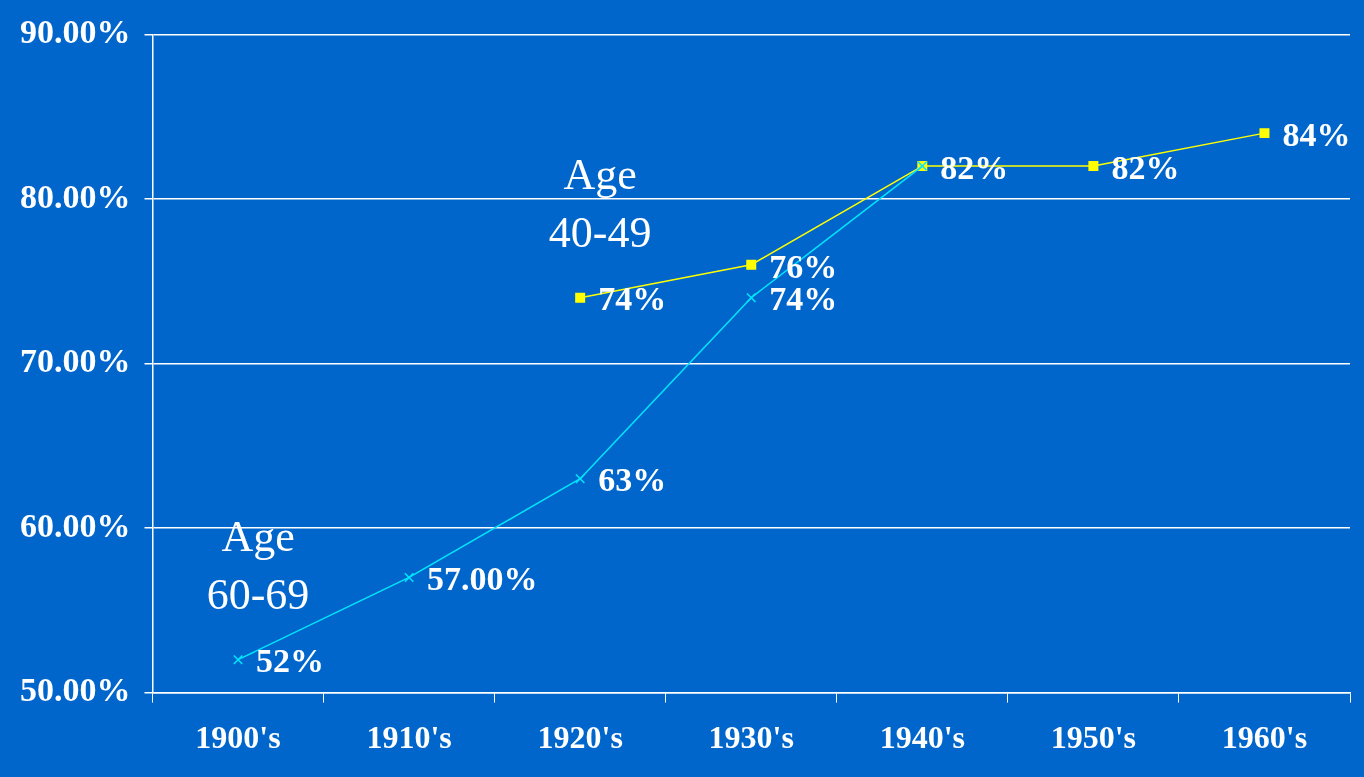 The image size is (1364, 777). What do you see at coordinates (922, 737) in the screenshot?
I see `x-tick-label: 1940's` at bounding box center [922, 737].